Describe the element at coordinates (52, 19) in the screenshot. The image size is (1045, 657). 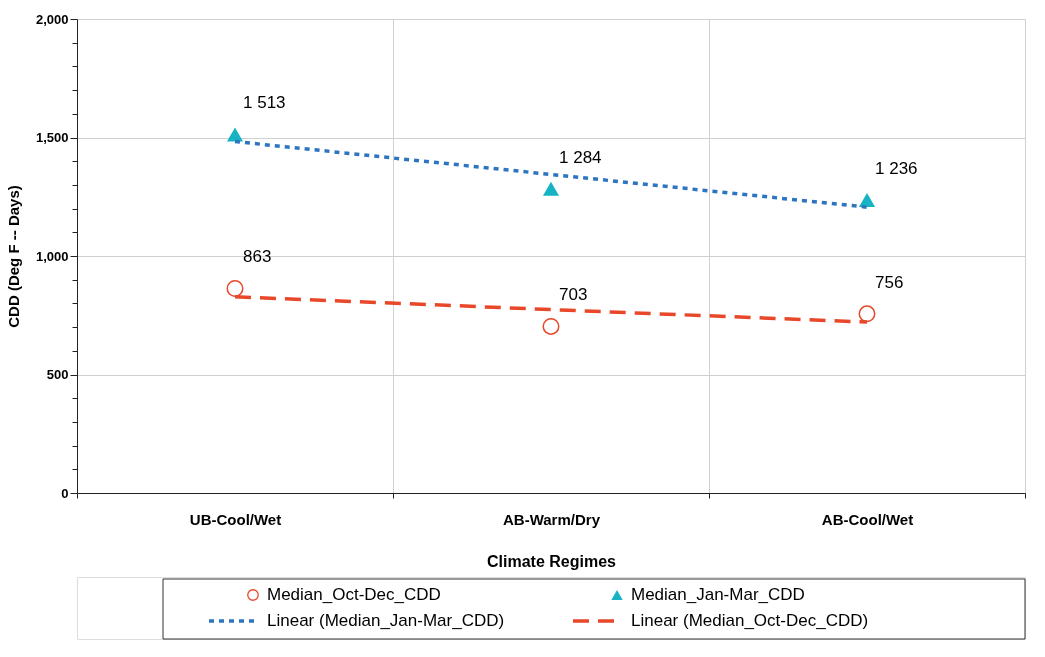
I see `y-tick-label: 2,000` at that location.